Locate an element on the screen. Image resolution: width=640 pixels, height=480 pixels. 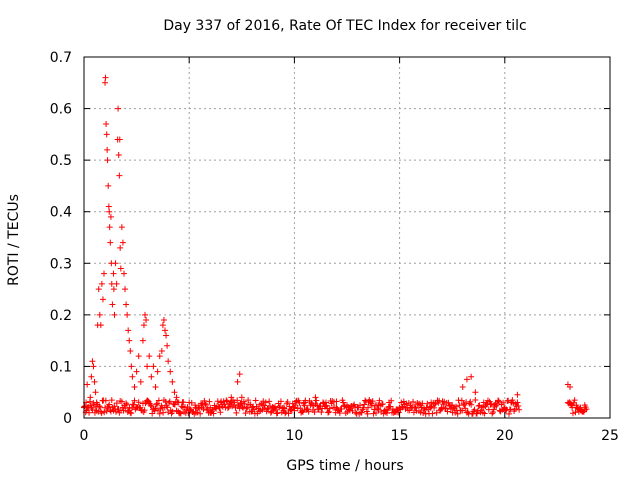
y-tick-label: 0.4 is located at coordinates (61, 213).